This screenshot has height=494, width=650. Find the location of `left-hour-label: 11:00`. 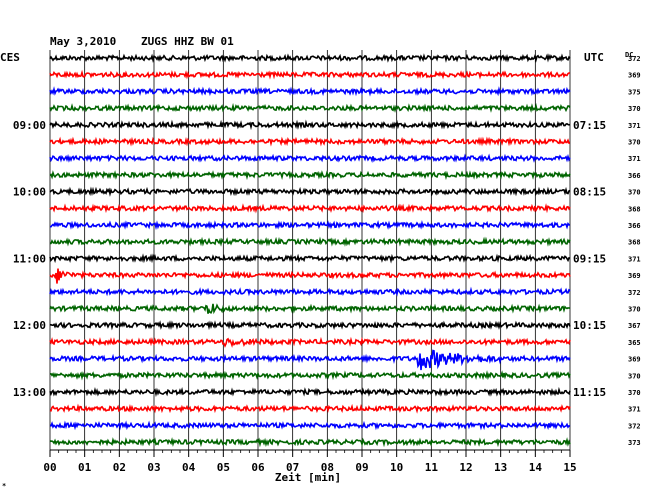

left-hour-label: 11:00 is located at coordinates (29, 258).